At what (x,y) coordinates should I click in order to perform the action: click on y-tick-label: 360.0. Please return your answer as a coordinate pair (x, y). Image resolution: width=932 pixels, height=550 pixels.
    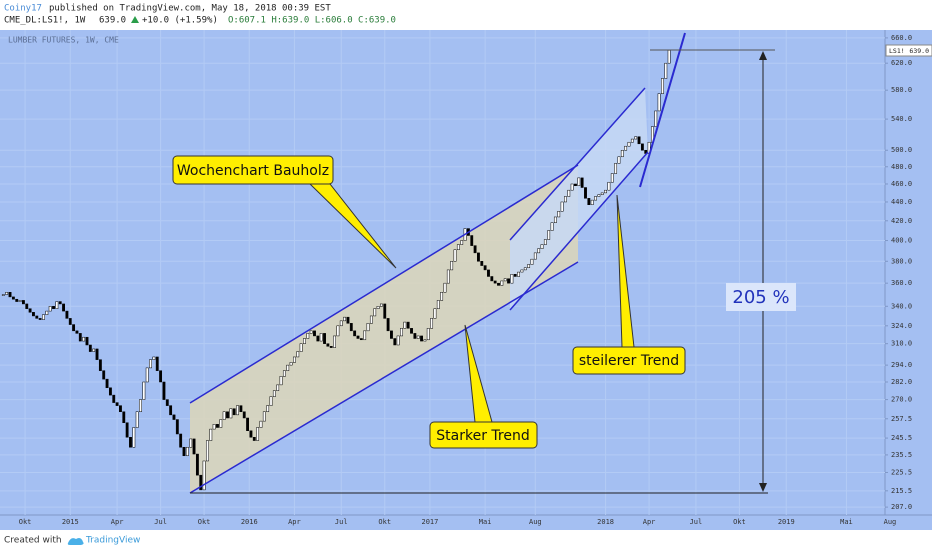
    Looking at the image, I should click on (901, 283).